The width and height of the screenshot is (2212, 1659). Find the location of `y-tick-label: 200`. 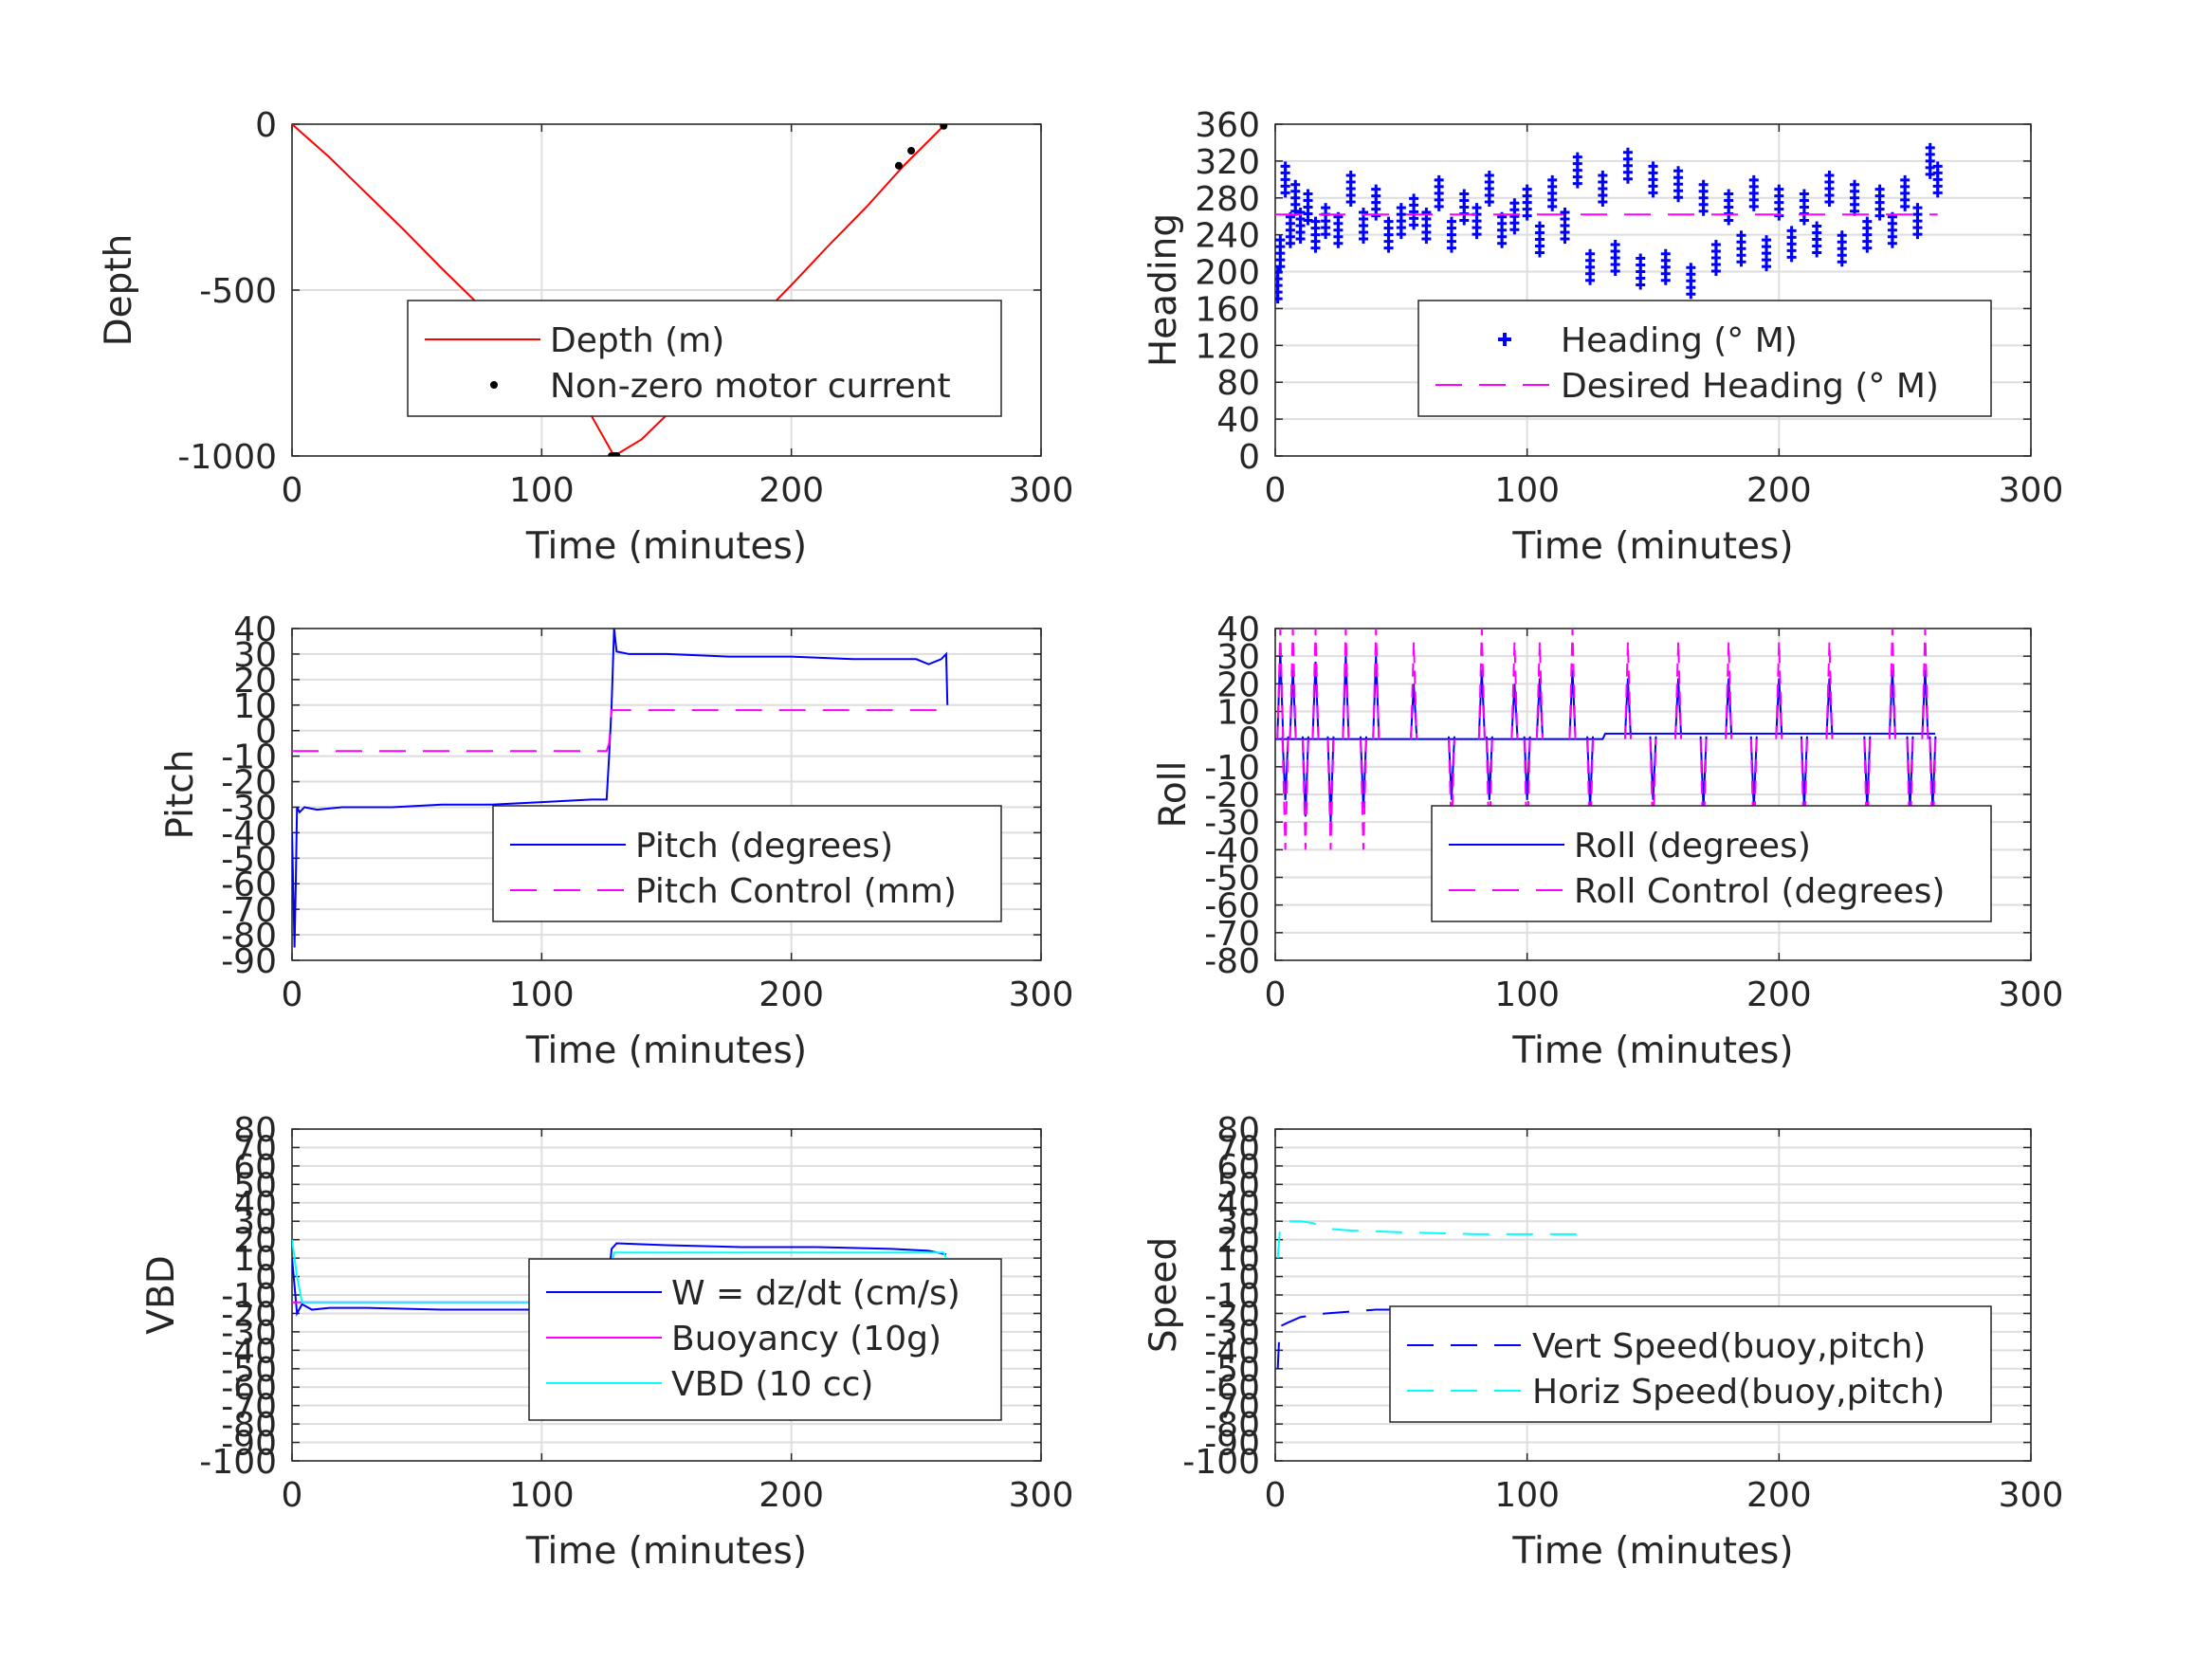

y-tick-label: 200 is located at coordinates (1227, 273).